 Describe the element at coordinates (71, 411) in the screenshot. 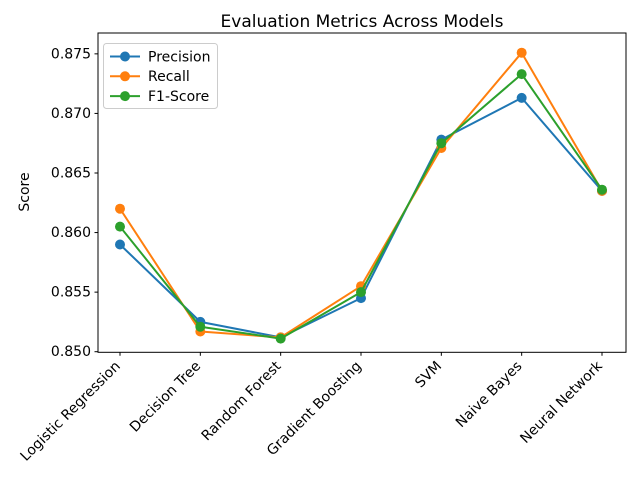

I see `x-tick-label: Logistic Regression` at that location.